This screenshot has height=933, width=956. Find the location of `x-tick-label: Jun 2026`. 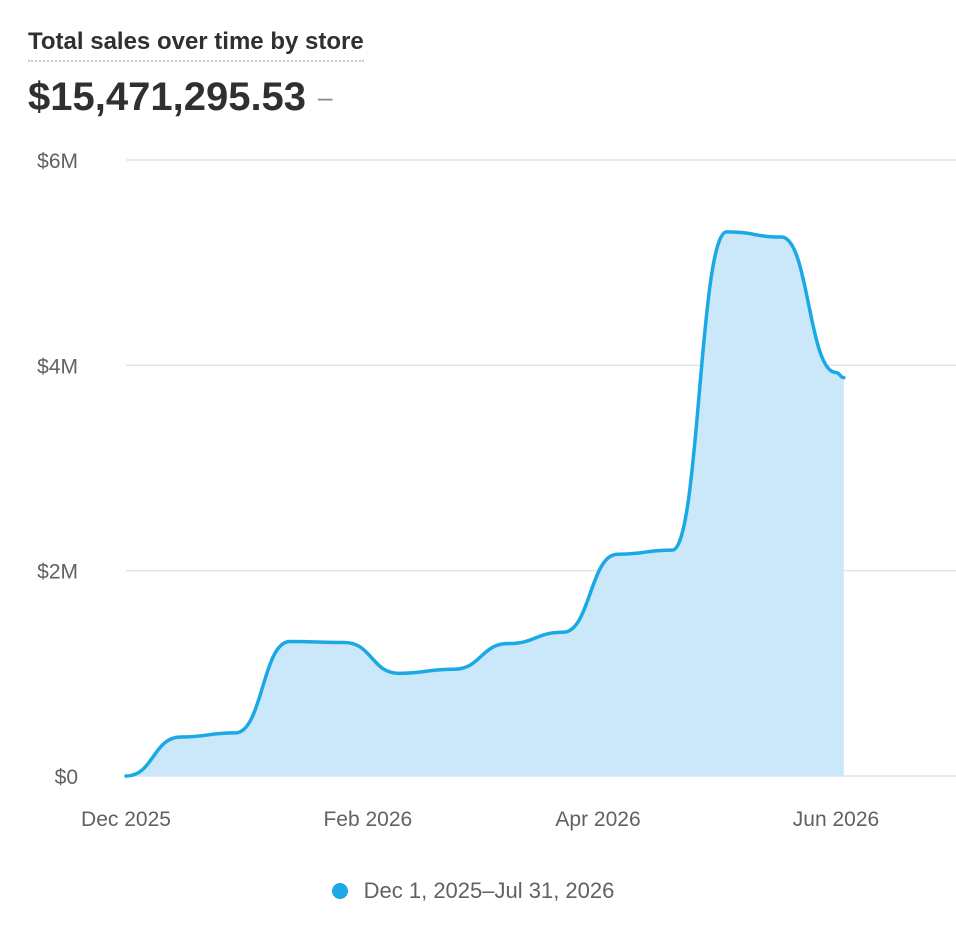

x-tick-label: Jun 2026 is located at coordinates (836, 819).